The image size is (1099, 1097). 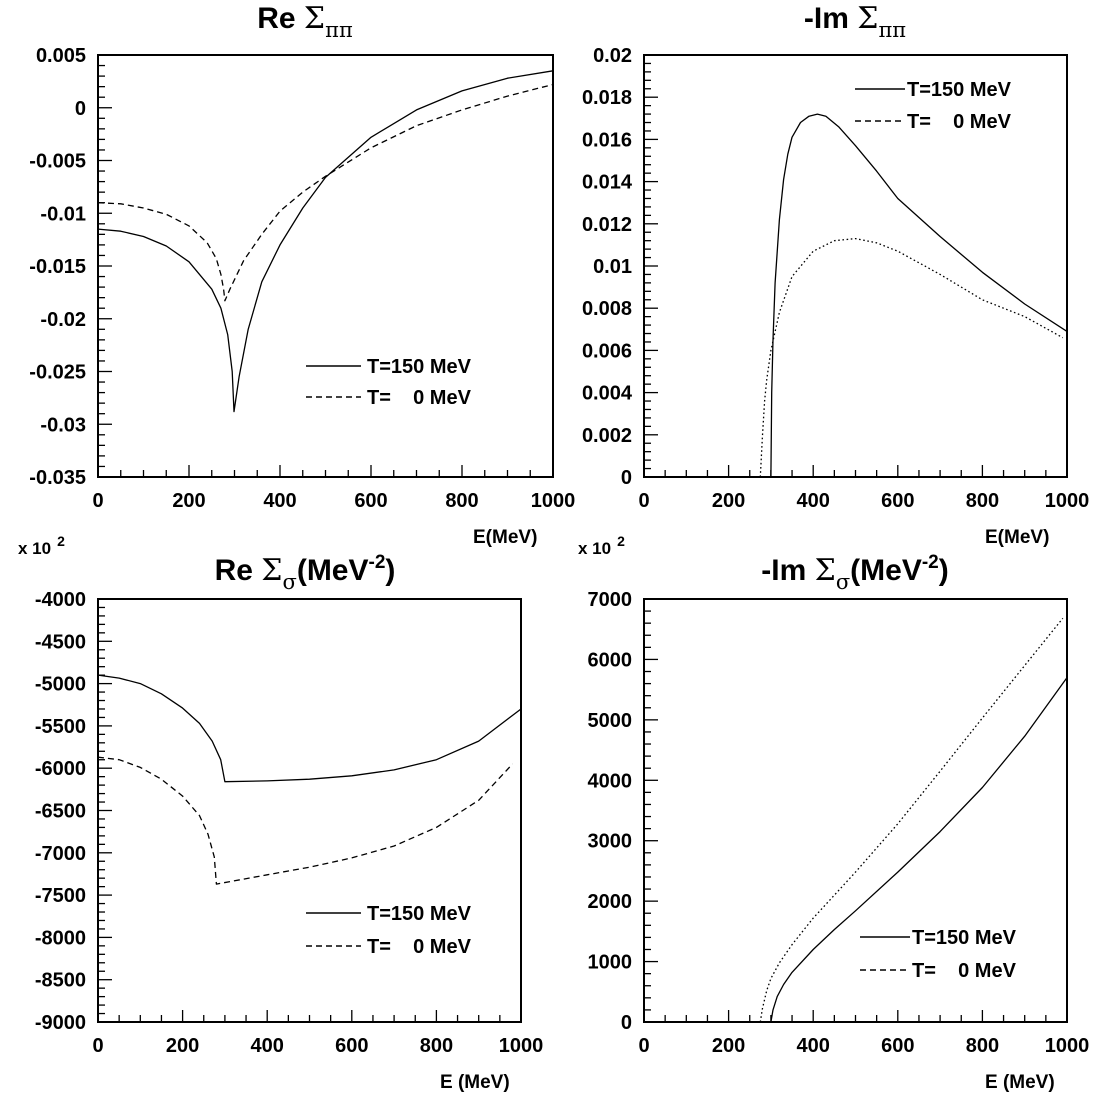 What do you see at coordinates (607, 140) in the screenshot?
I see `y-tick-label: 0.016` at bounding box center [607, 140].